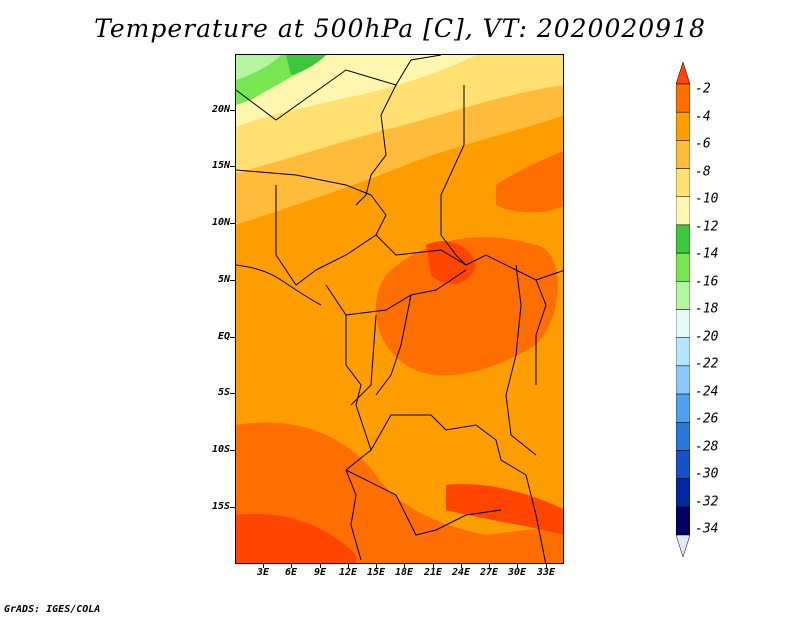 The height and width of the screenshot is (618, 800). What do you see at coordinates (504, 509) in the screenshot?
I see `field-patch-2c` at bounding box center [504, 509].